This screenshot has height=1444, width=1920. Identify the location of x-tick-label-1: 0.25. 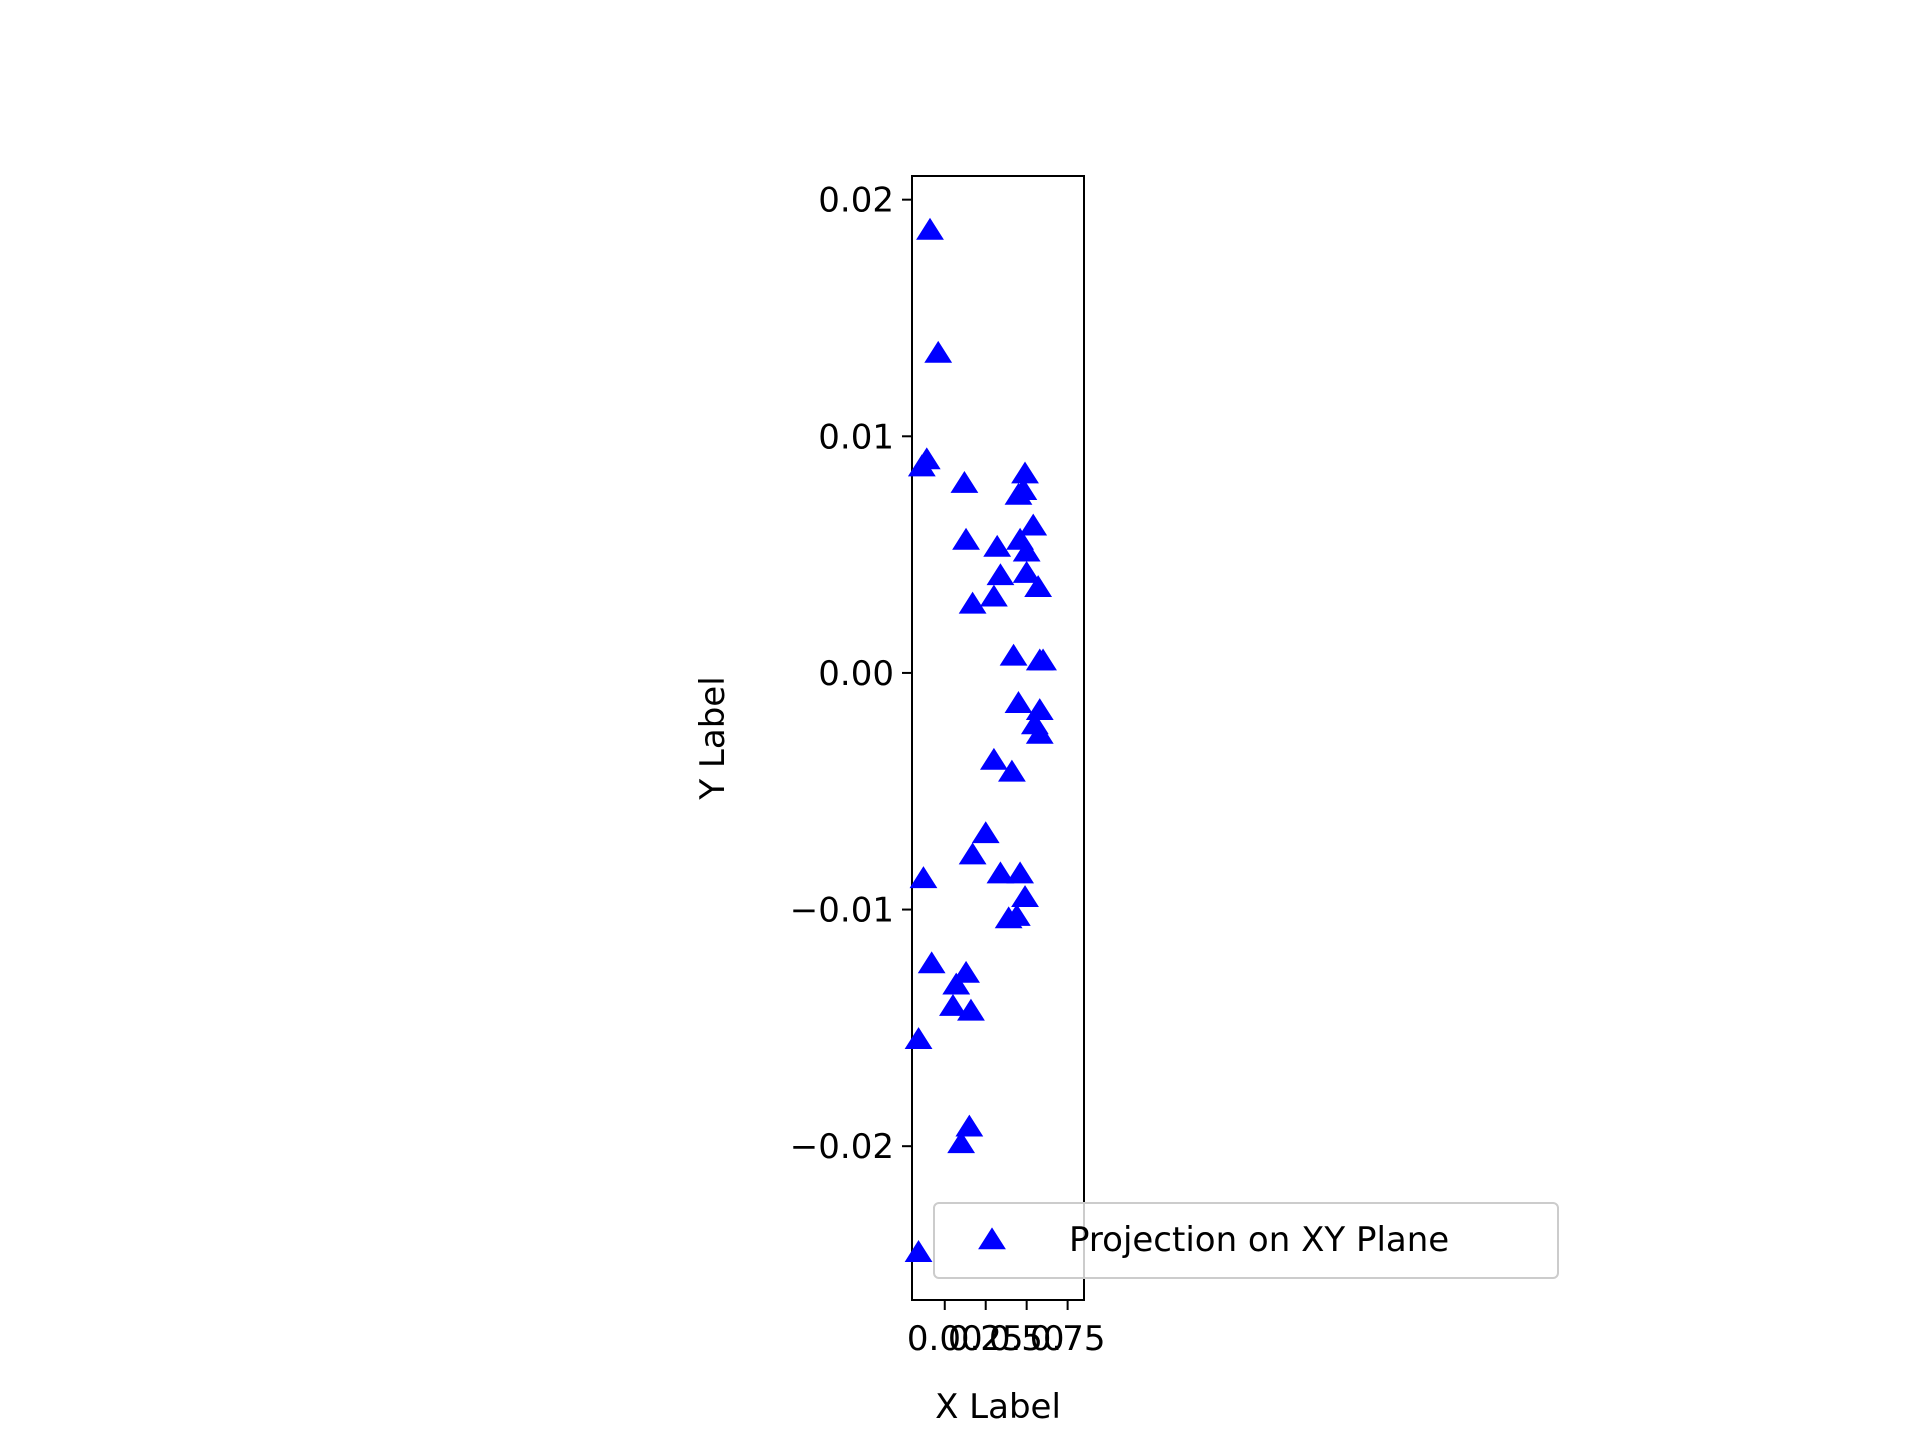
(986, 1339).